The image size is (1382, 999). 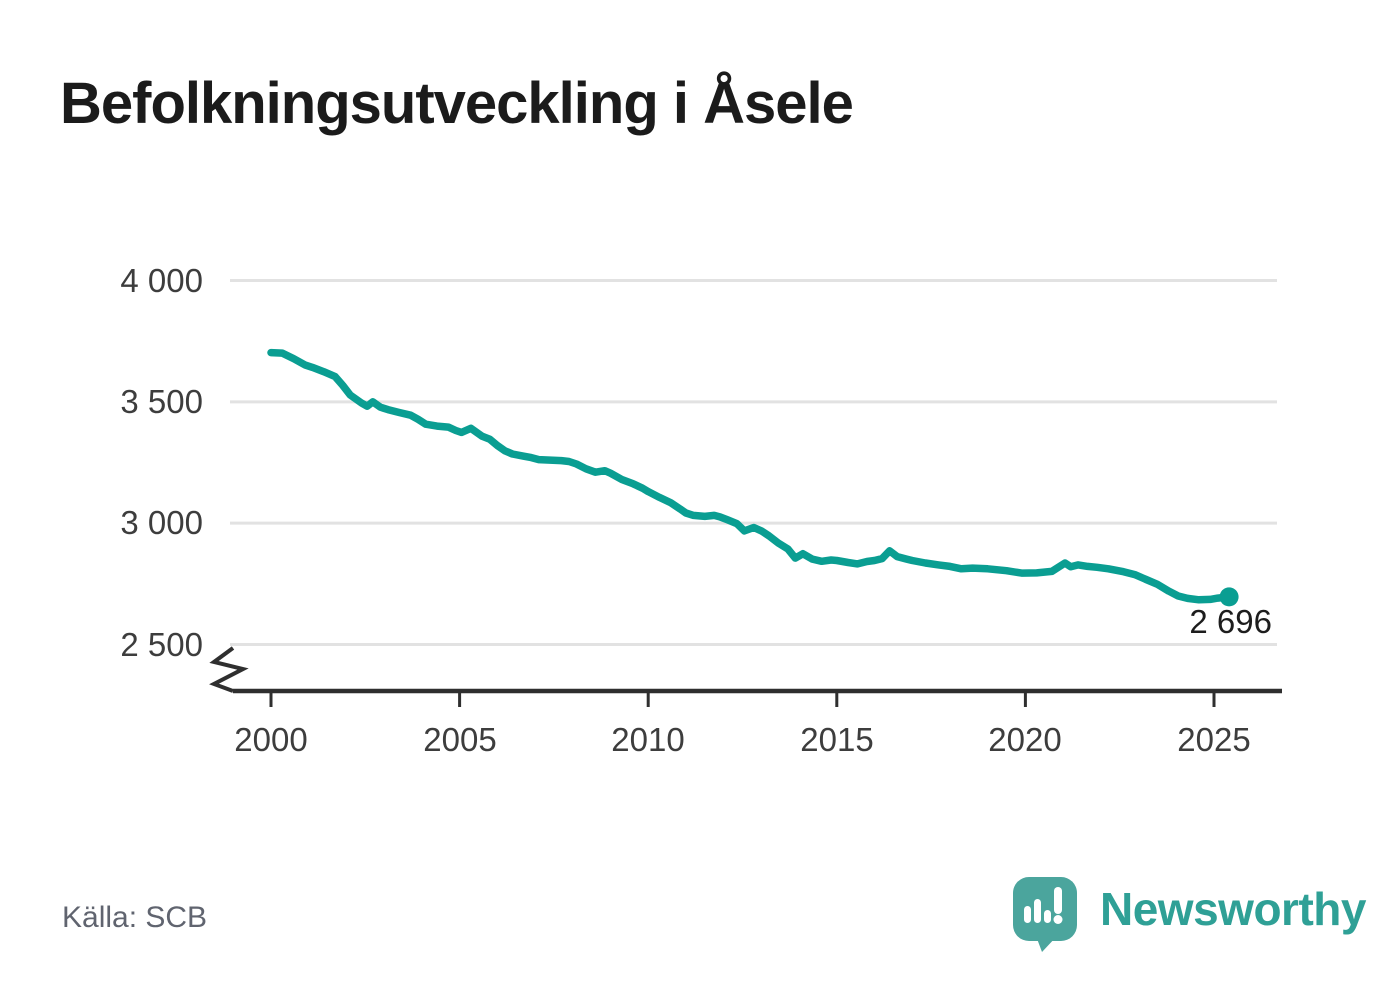 I want to click on last-value-annotation: 2 696, so click(x=1230, y=621).